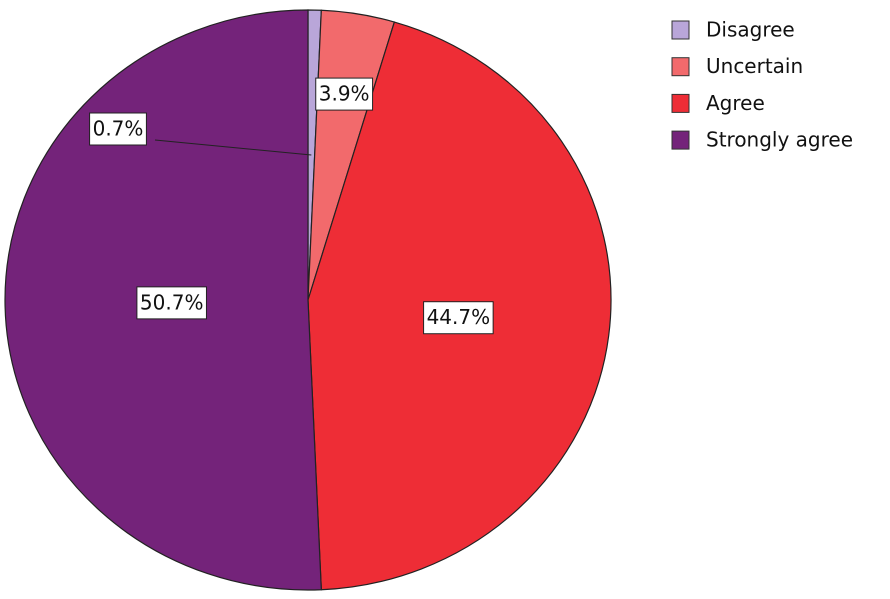  I want to click on leader-line, so click(233, 147).